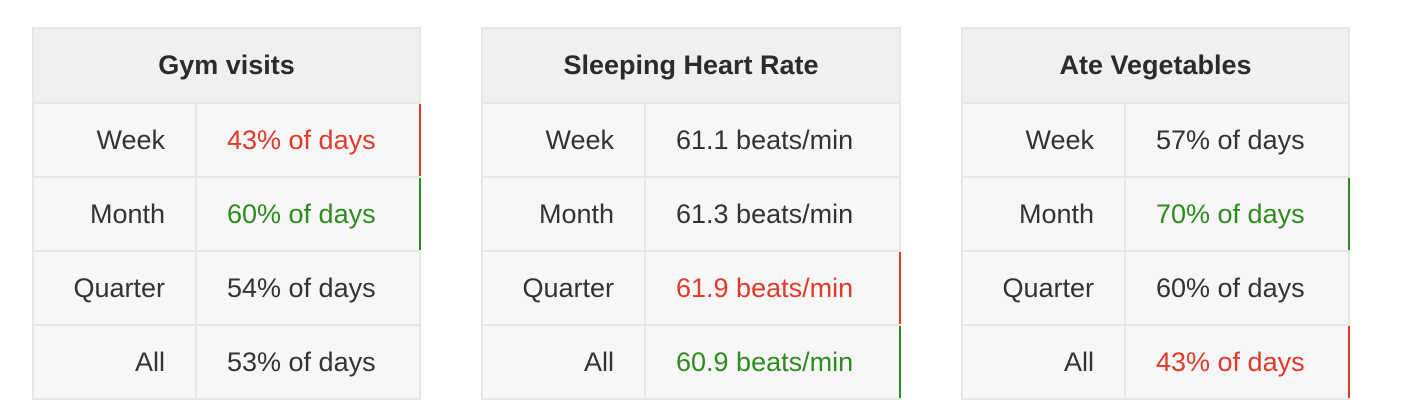 Image resolution: width=1410 pixels, height=418 pixels. What do you see at coordinates (308, 288) in the screenshot?
I see `metric-value: 54% of days` at bounding box center [308, 288].